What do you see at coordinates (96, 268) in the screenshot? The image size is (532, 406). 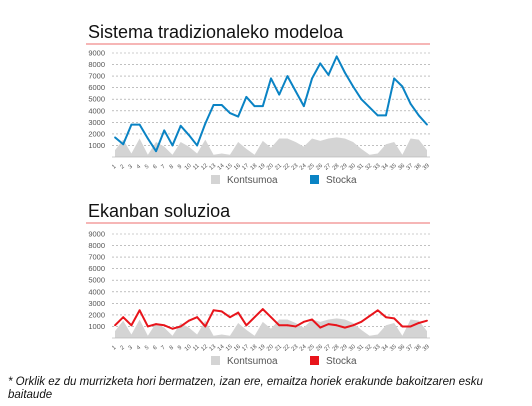 I see `y-tick-label: 6000` at bounding box center [96, 268].